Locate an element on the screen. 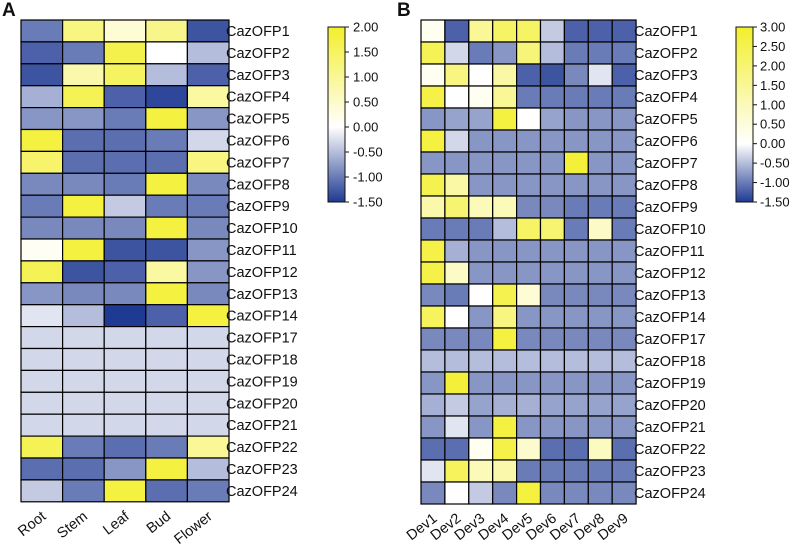 The image size is (796, 554). column-label: Leaf is located at coordinates (116, 523).